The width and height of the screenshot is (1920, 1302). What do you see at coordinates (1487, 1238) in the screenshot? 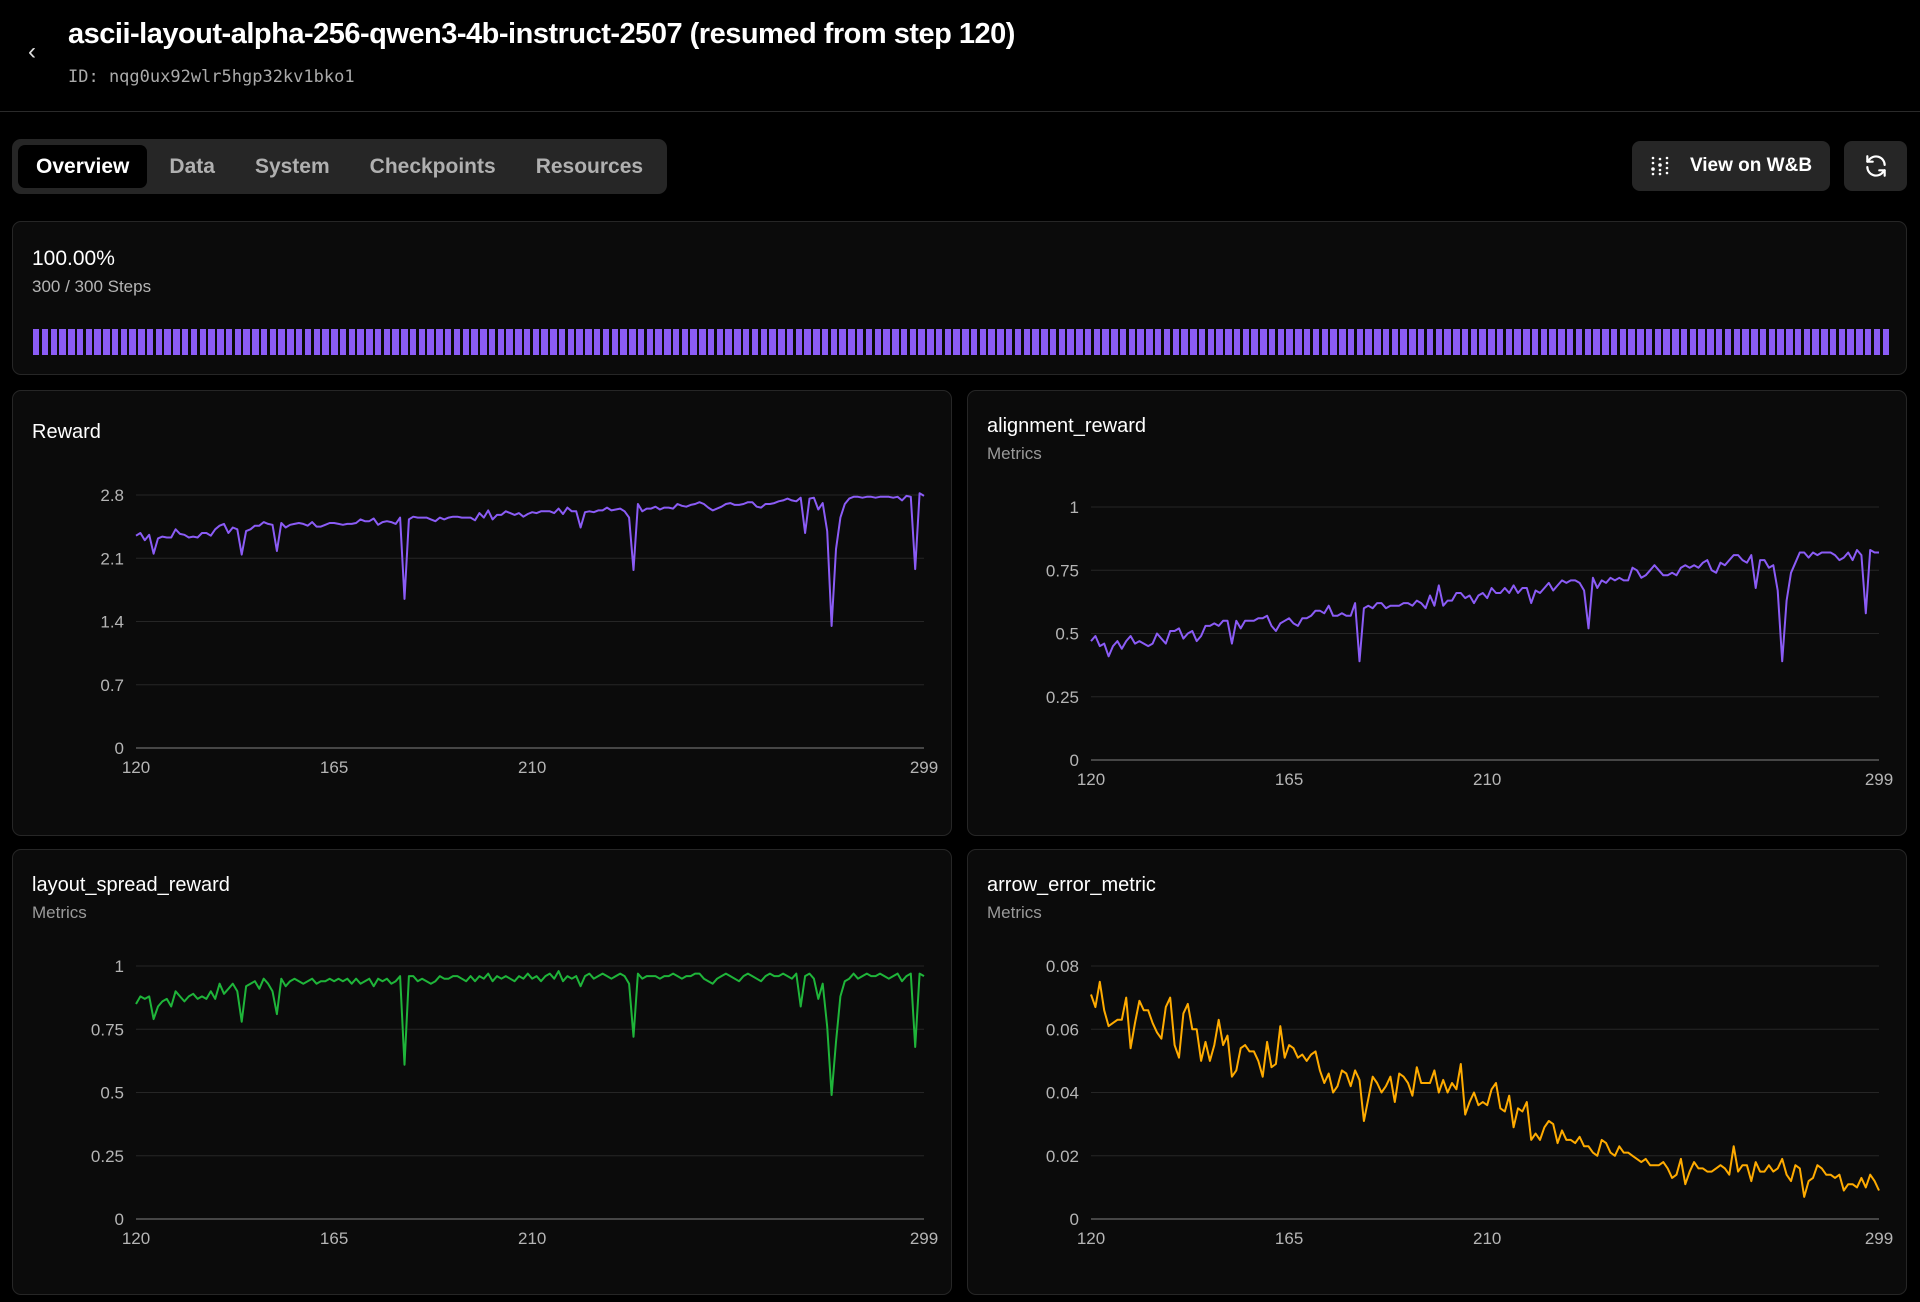
I see `x-tick-label: 210` at bounding box center [1487, 1238].